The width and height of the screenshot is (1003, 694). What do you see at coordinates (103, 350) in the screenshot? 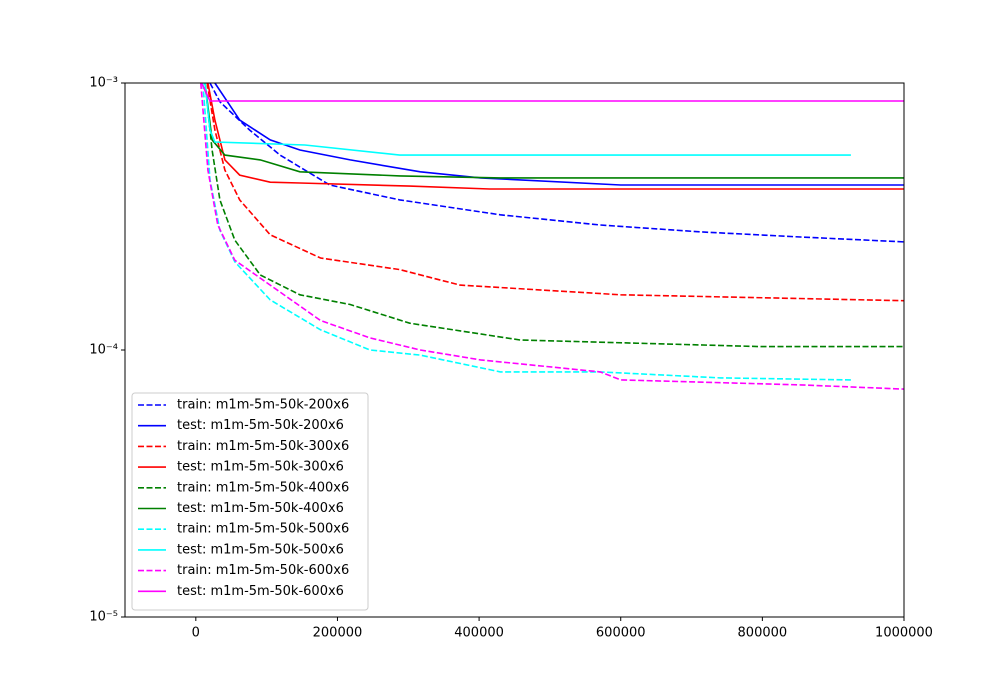
I see `y-tick-label: 10⁻⁴` at bounding box center [103, 350].